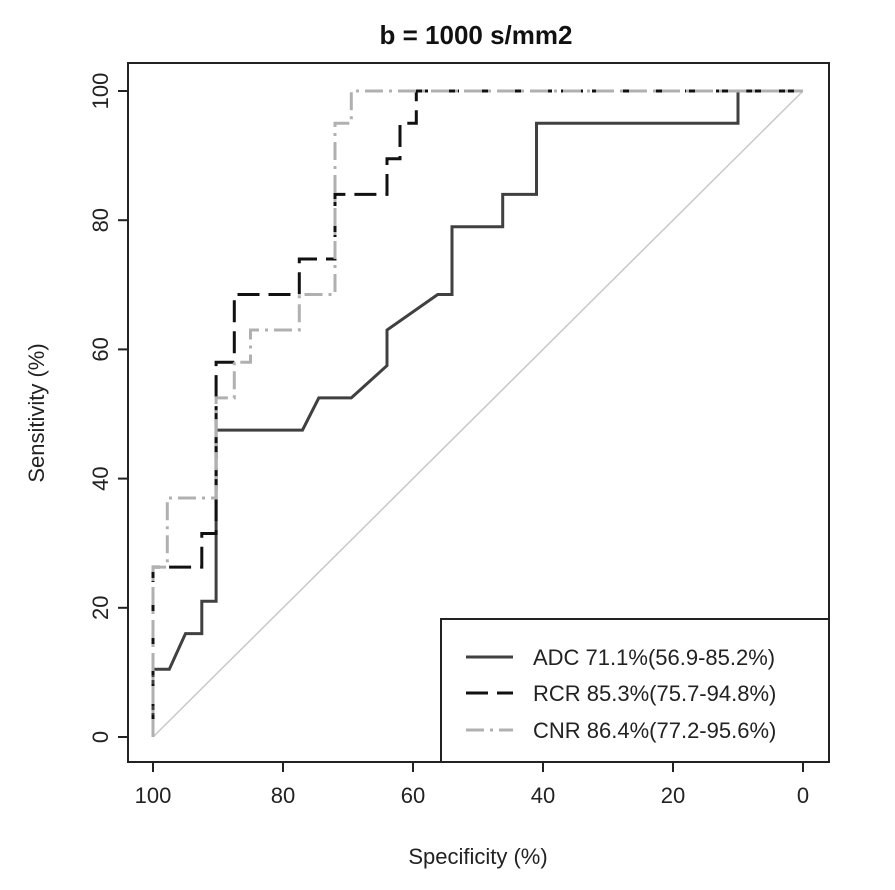 Image resolution: width=895 pixels, height=890 pixels. Describe the element at coordinates (476, 35) in the screenshot. I see `chart-title: b = 1000 s/mm2` at that location.